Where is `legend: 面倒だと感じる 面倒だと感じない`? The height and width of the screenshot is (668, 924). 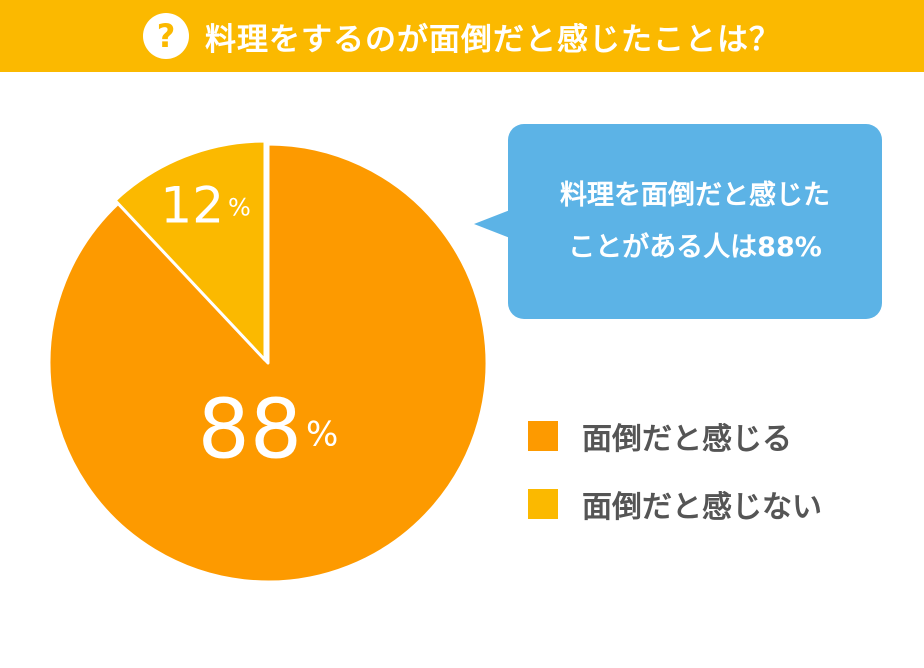 legend: 面倒だと感じる 面倒だと感じない is located at coordinates (675, 483).